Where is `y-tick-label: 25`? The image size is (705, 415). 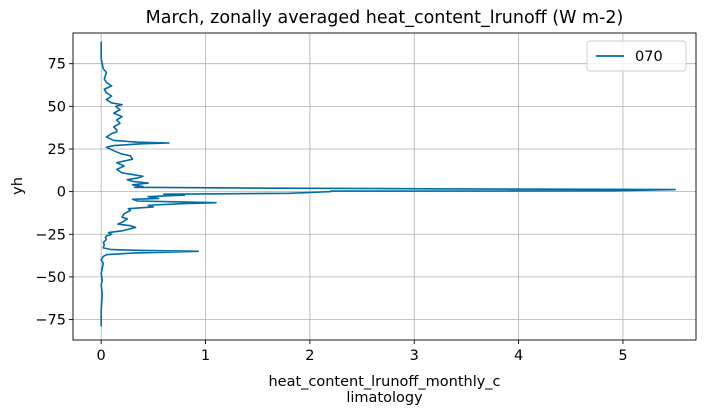
y-tick-label: 25 is located at coordinates (57, 150).